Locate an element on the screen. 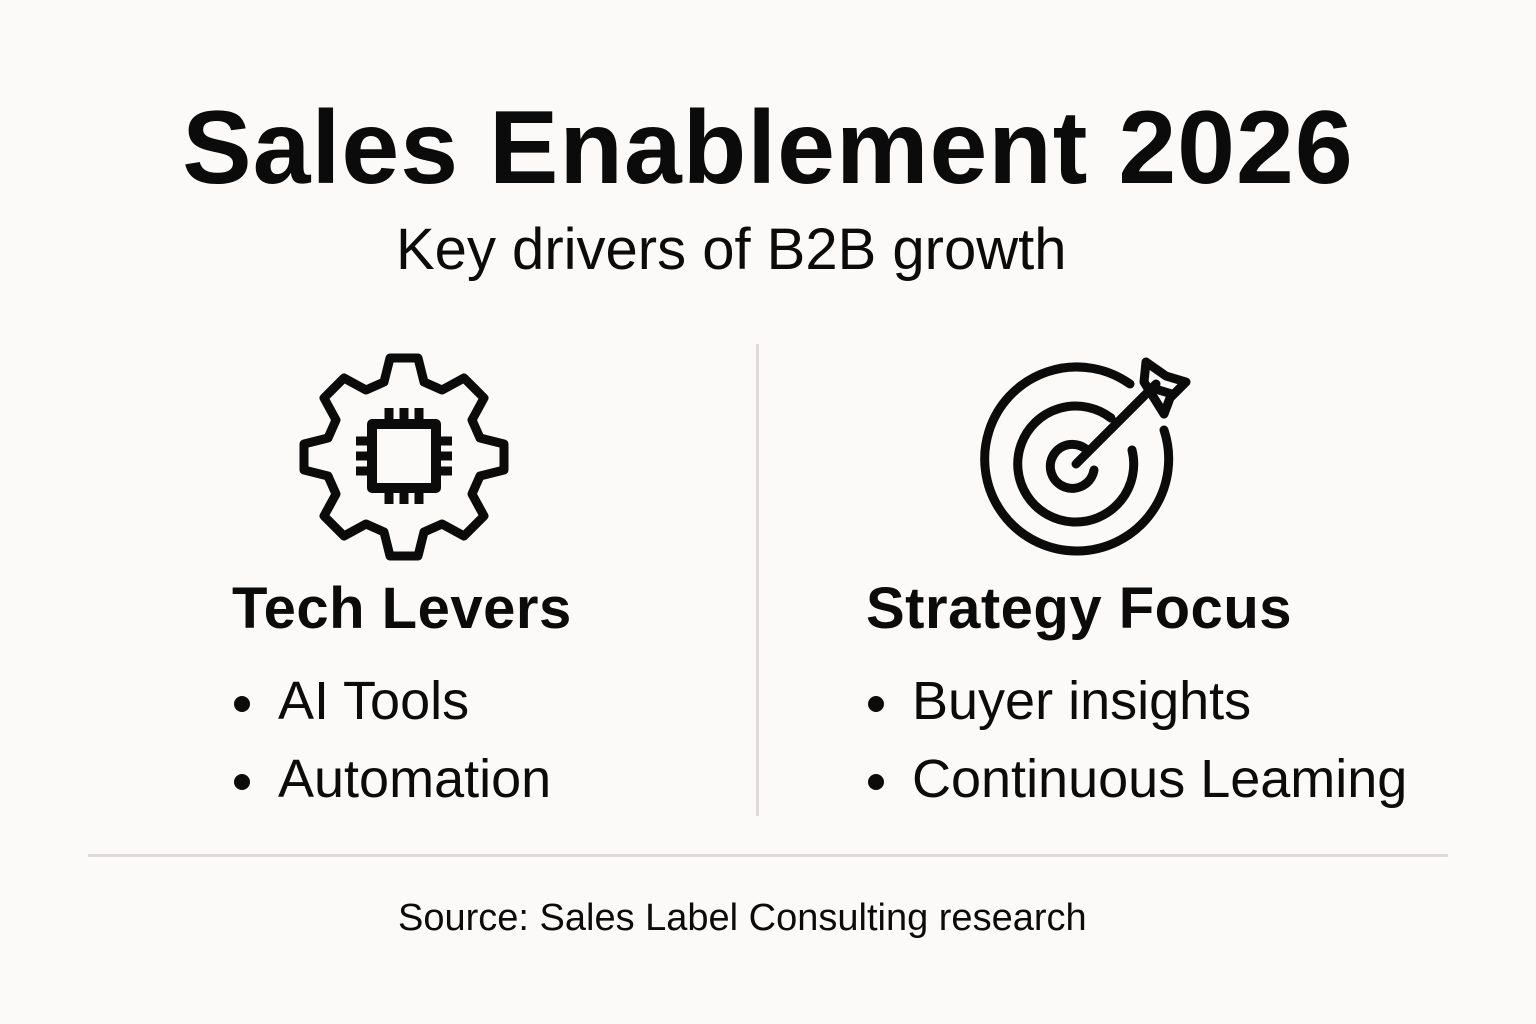  target-arrow-icon is located at coordinates (1084, 454).